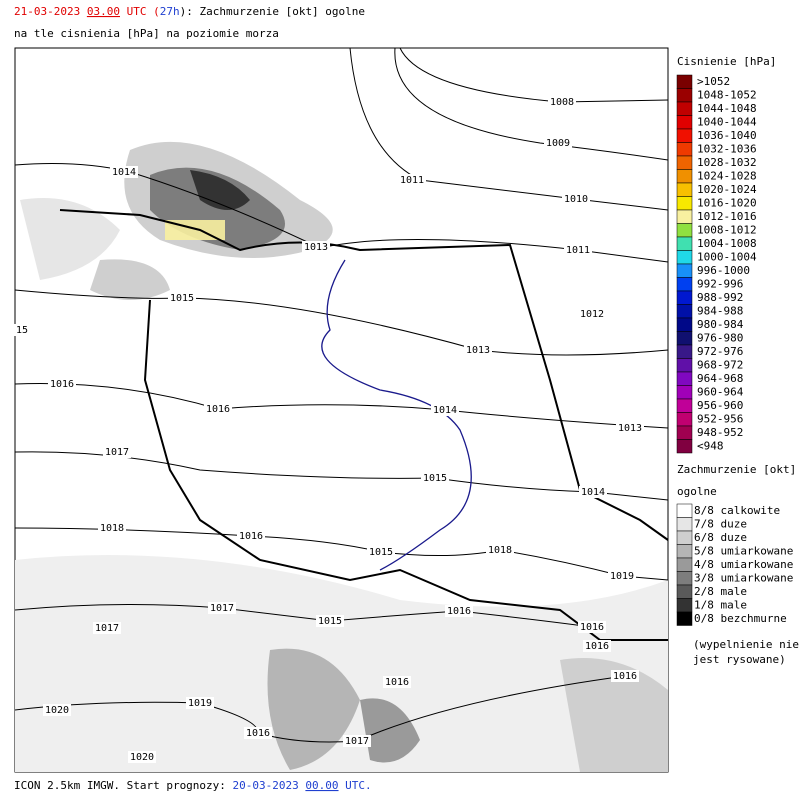 The image size is (800, 800). I want to click on isobar-label: 1018, so click(112, 528).